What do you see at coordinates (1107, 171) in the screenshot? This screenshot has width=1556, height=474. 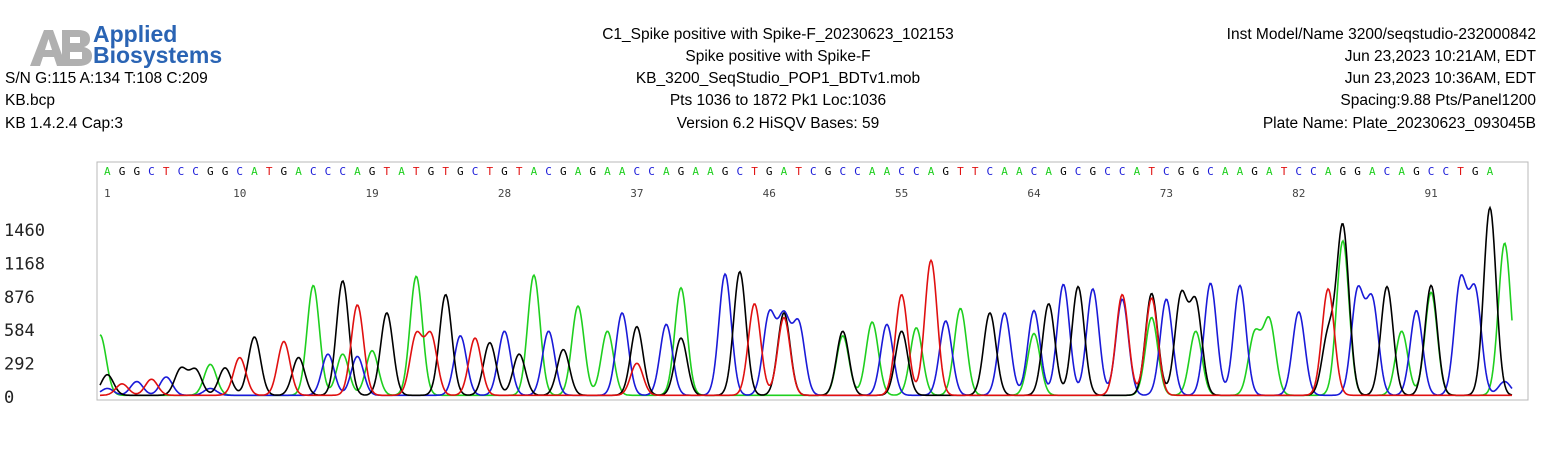 I see `base-call-69: C` at bounding box center [1107, 171].